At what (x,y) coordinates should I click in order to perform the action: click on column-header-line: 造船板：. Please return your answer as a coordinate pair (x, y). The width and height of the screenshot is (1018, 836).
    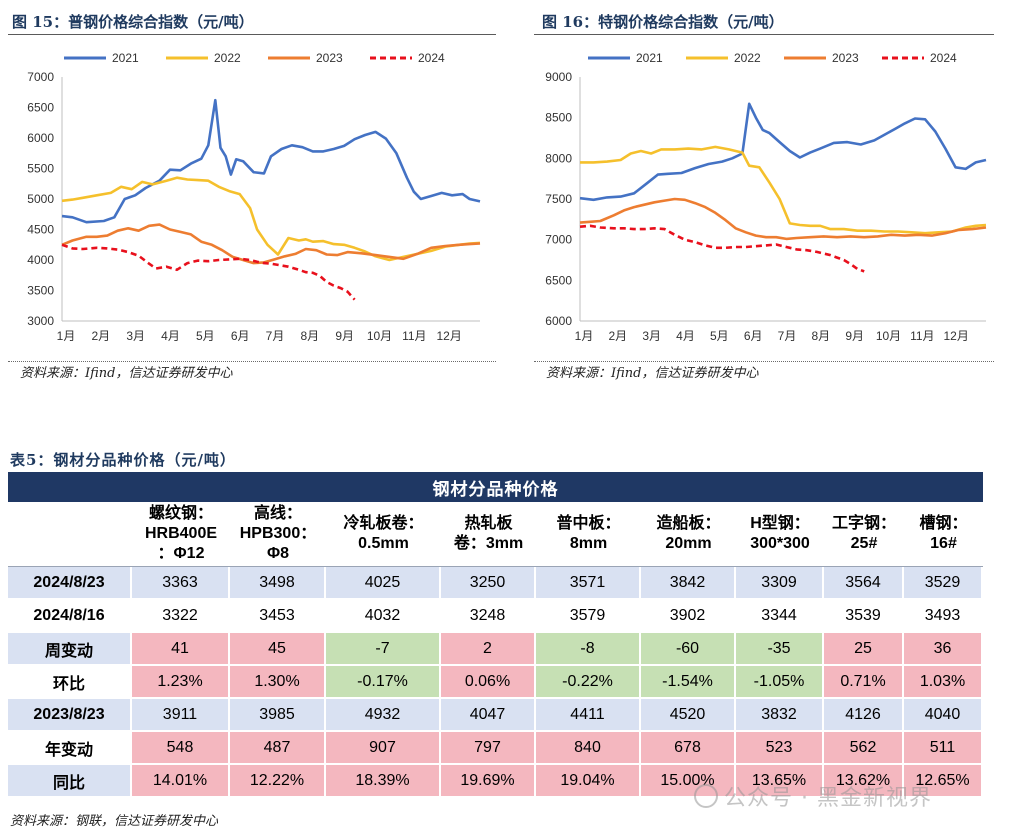
    Looking at the image, I should click on (688, 523).